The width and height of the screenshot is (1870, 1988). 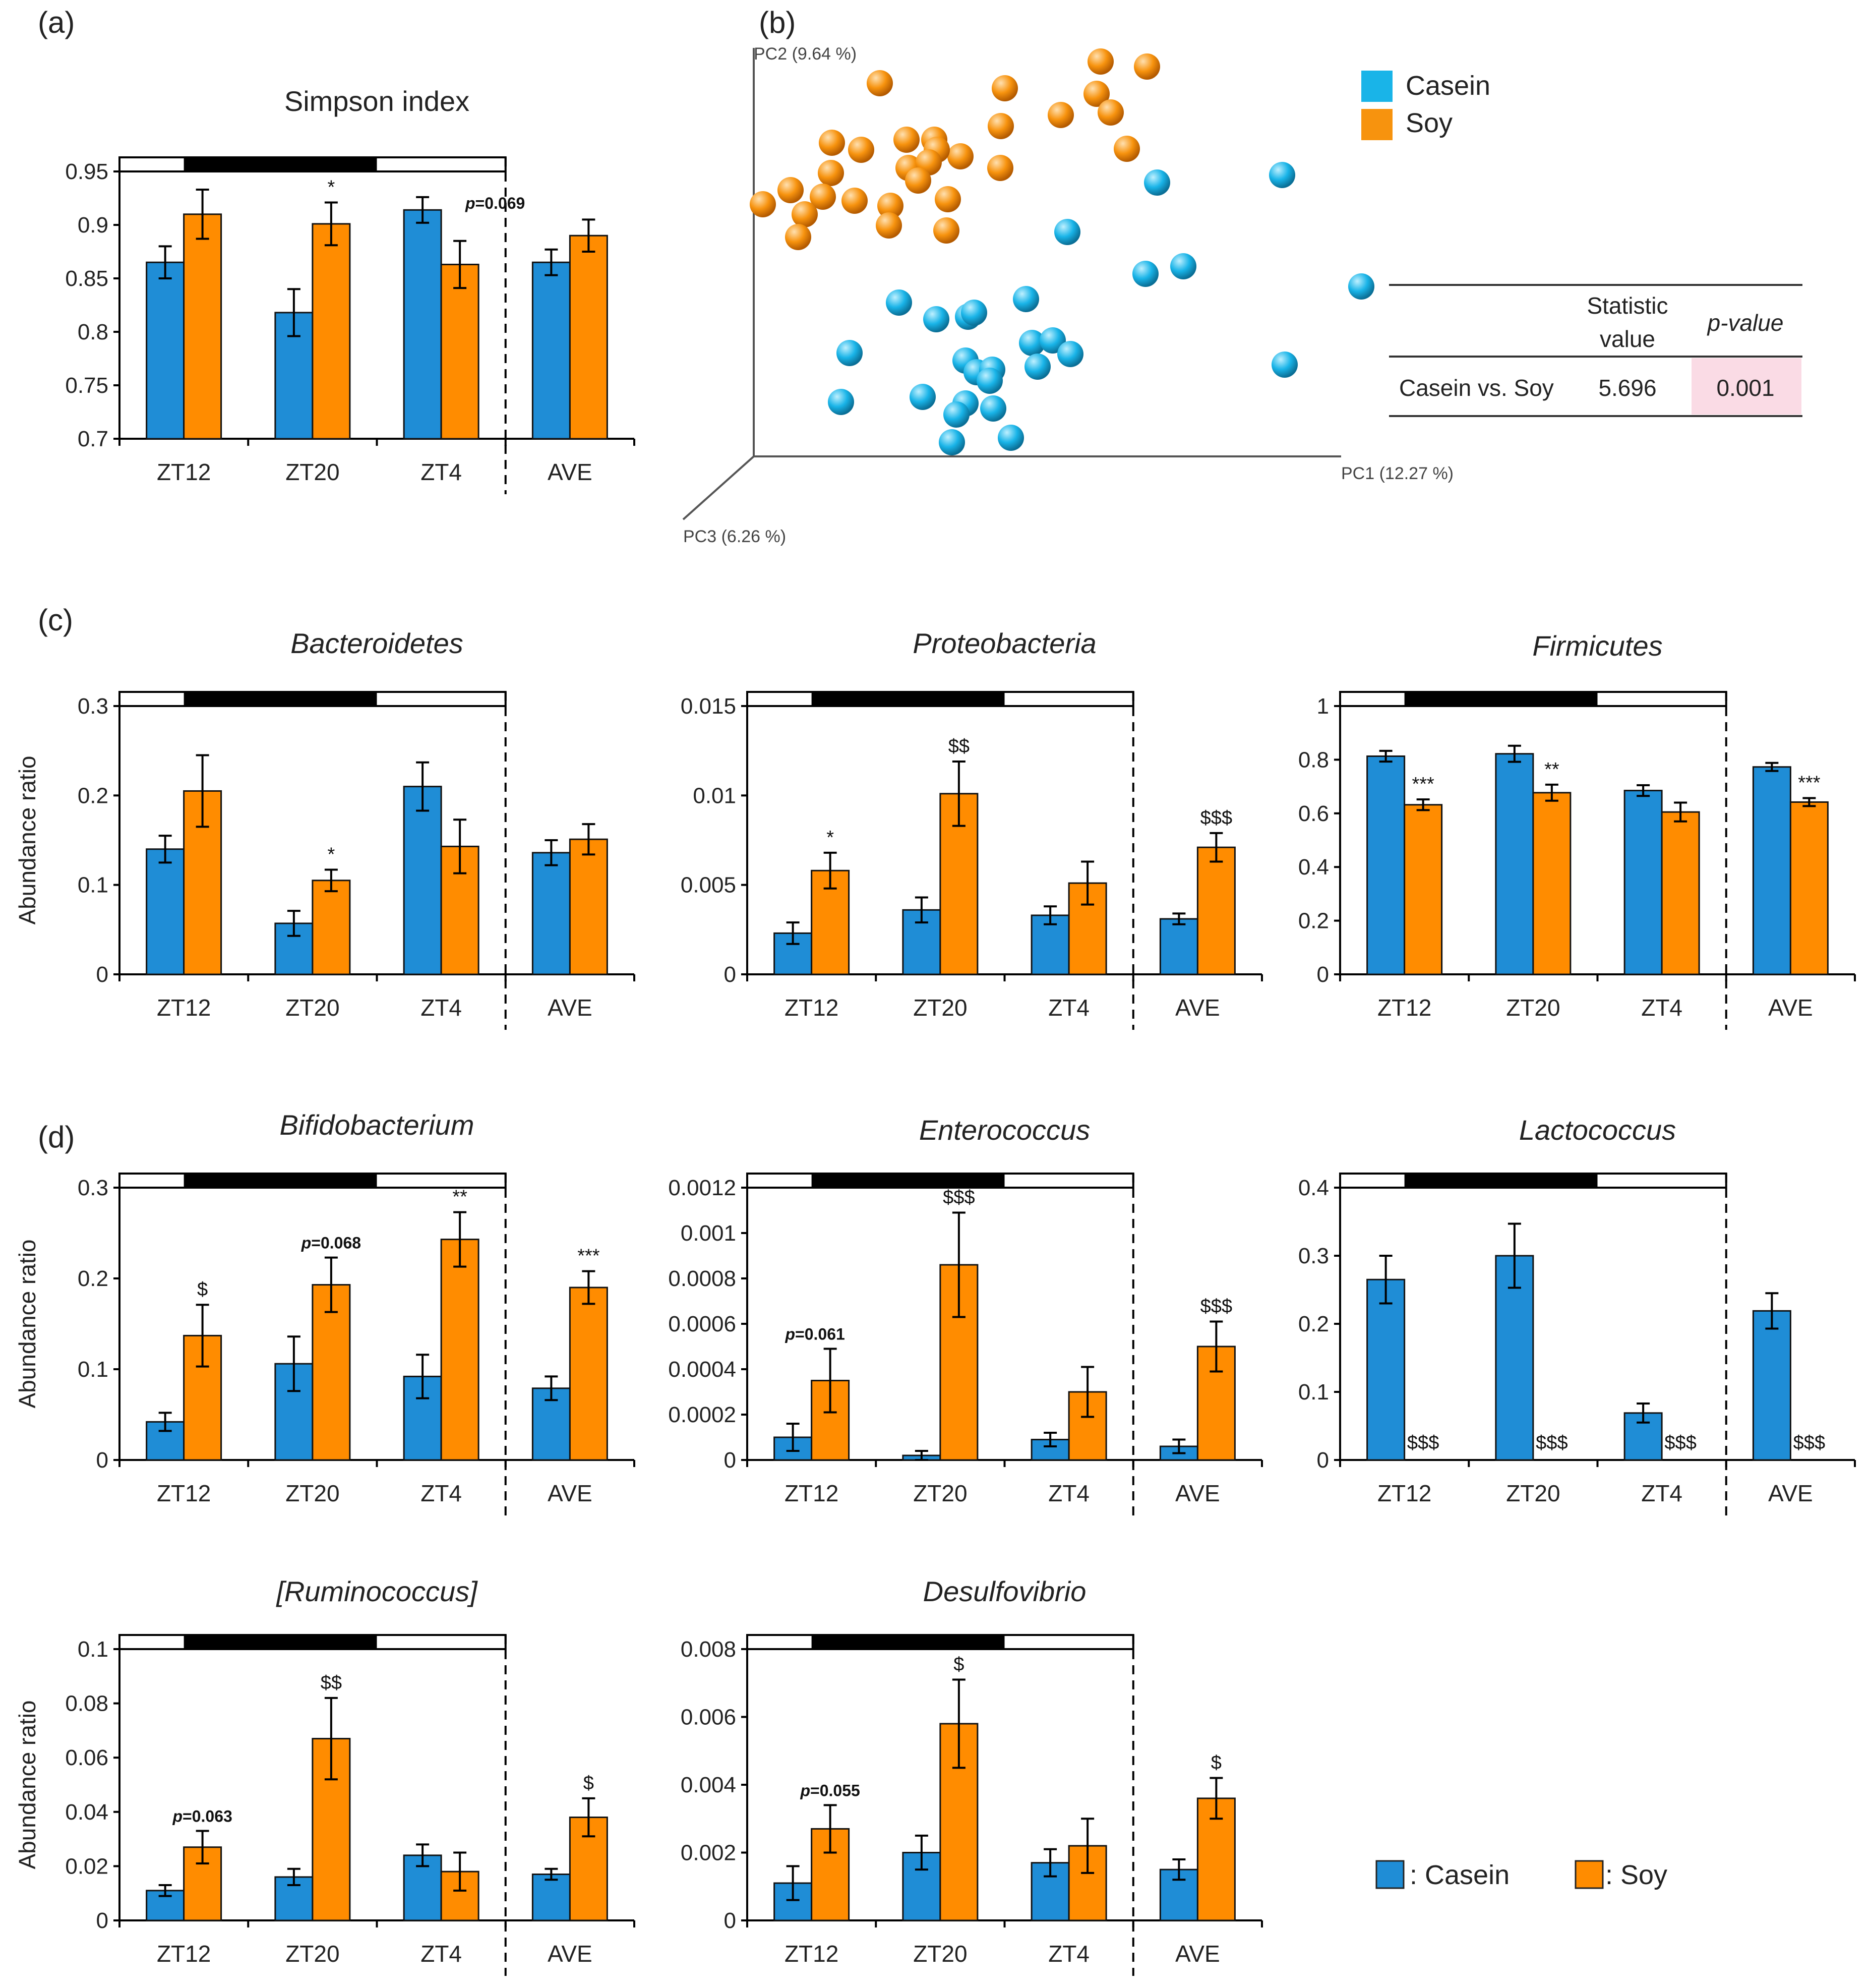 What do you see at coordinates (376, 101) in the screenshot?
I see `chart-title: Simpson index` at bounding box center [376, 101].